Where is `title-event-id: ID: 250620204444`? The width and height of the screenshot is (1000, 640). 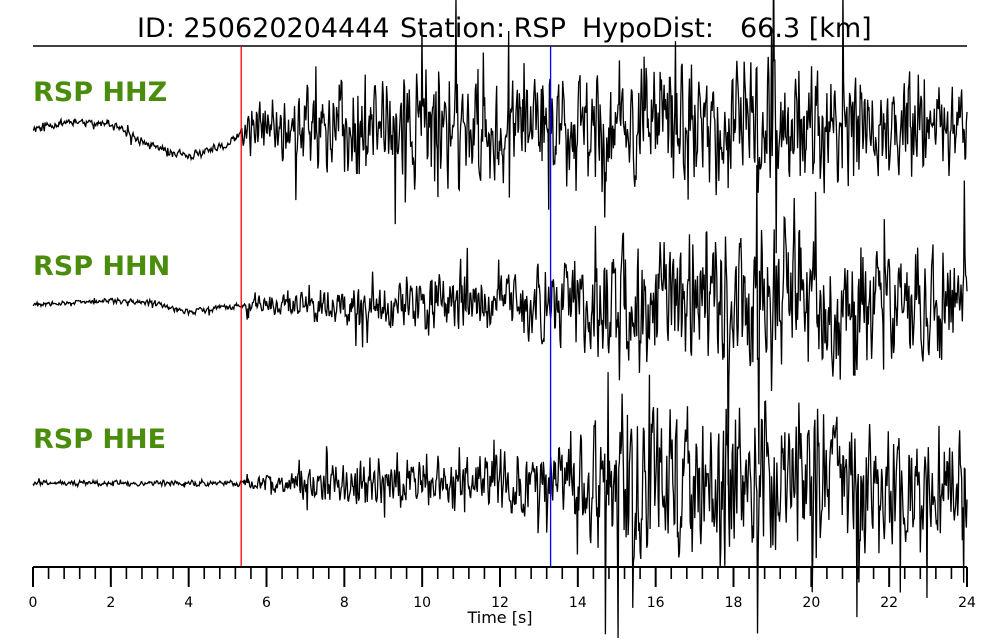
title-event-id: ID: 250620204444 is located at coordinates (263, 28).